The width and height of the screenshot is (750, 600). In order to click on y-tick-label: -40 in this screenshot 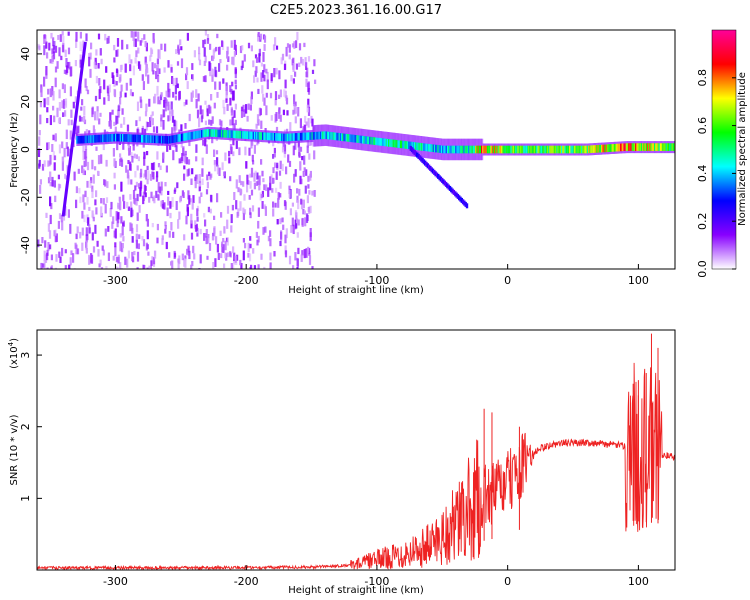, I will do `click(25, 245)`.